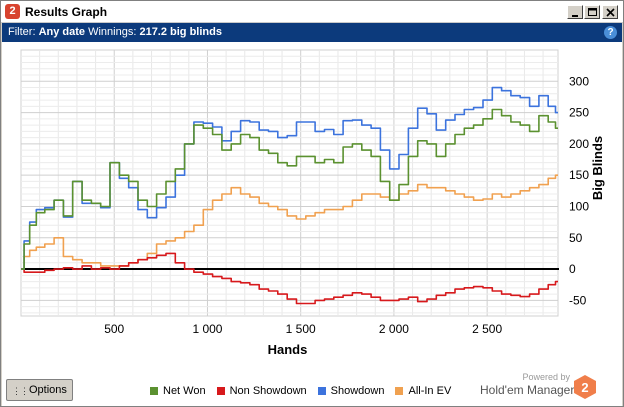 The width and height of the screenshot is (624, 407). I want to click on y-tick-label: 50, so click(576, 238).